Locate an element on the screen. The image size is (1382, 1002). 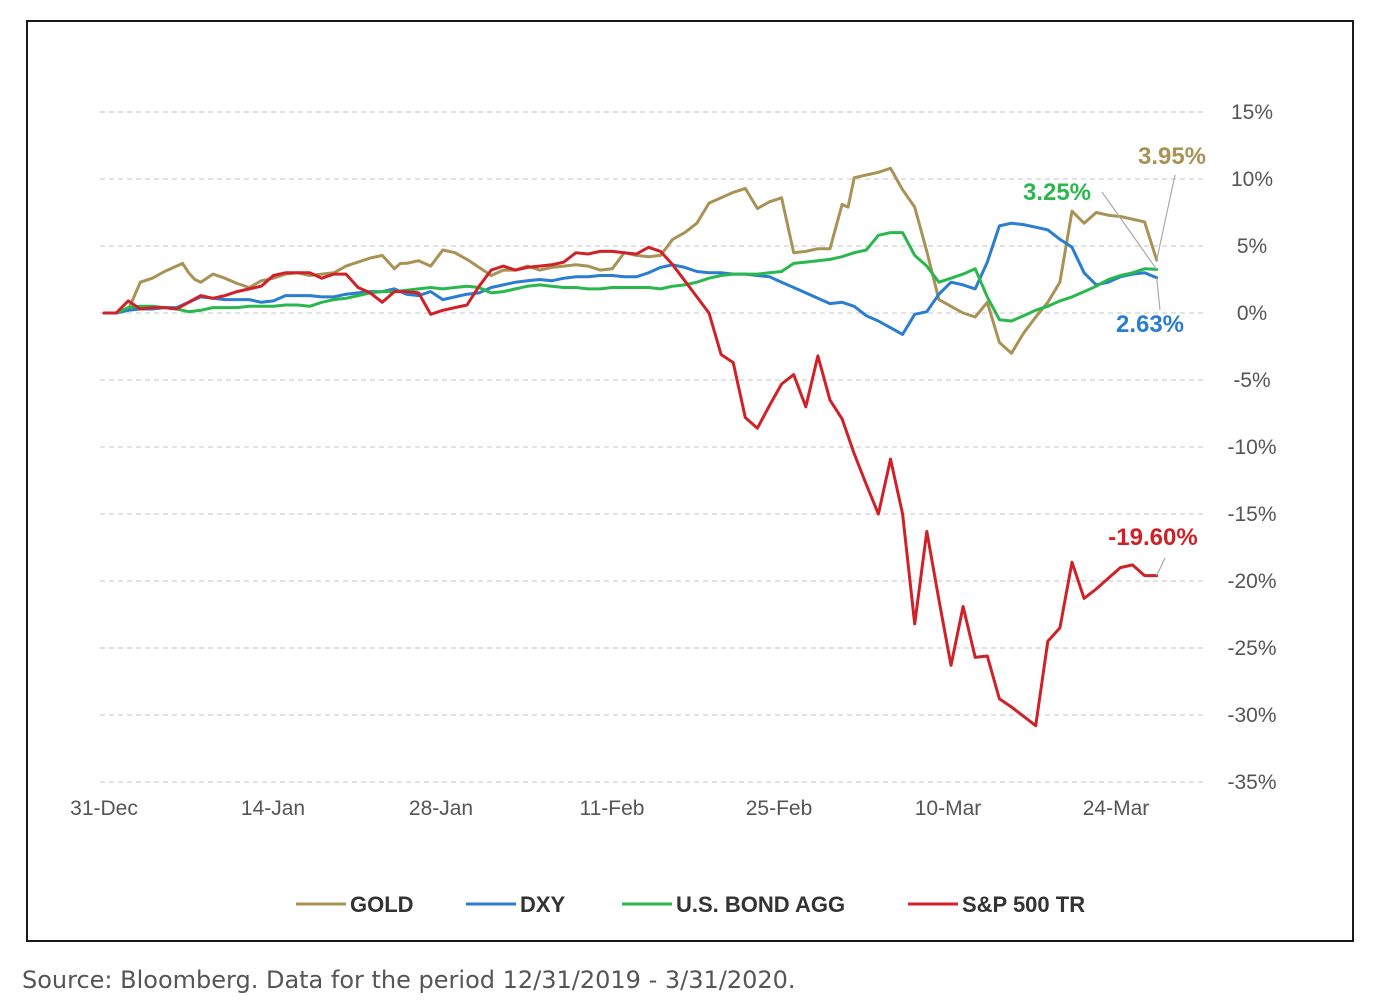
y-tick-label: -30% is located at coordinates (1251, 715).